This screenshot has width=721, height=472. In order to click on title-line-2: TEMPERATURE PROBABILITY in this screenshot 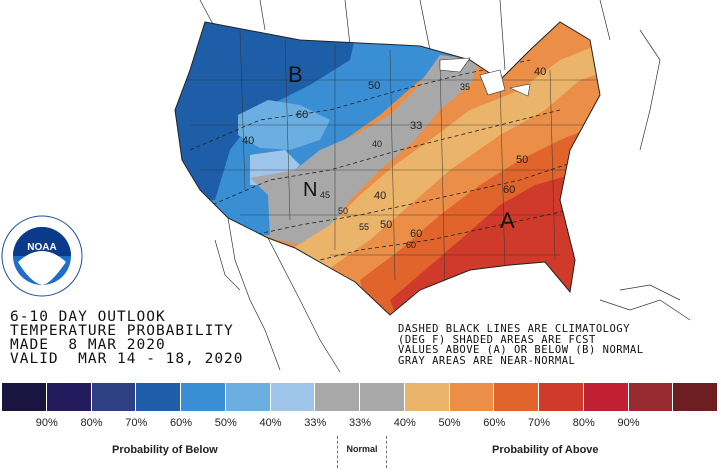, I will do `click(122, 331)`.